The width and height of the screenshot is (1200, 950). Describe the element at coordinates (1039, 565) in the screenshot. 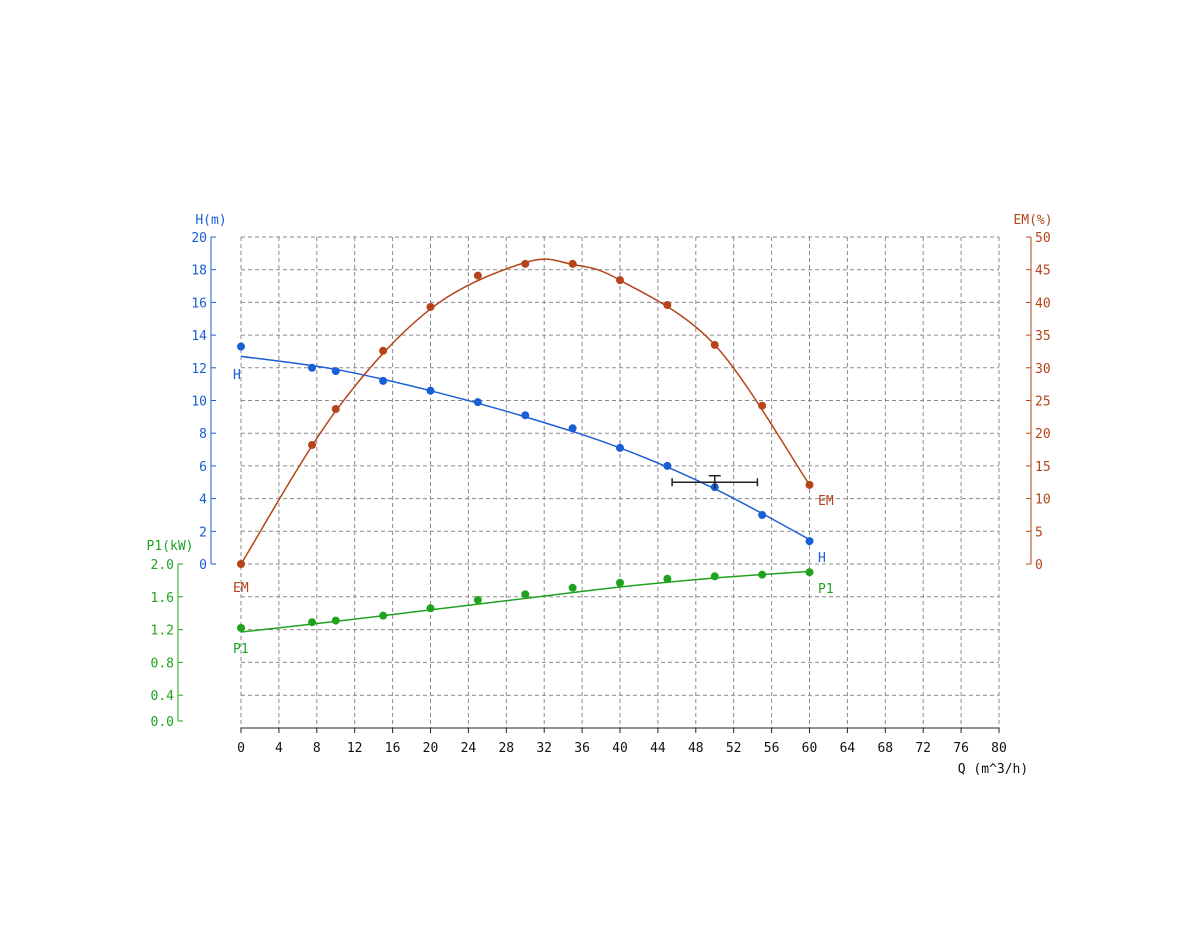

I see `em-tick-label: 0` at that location.